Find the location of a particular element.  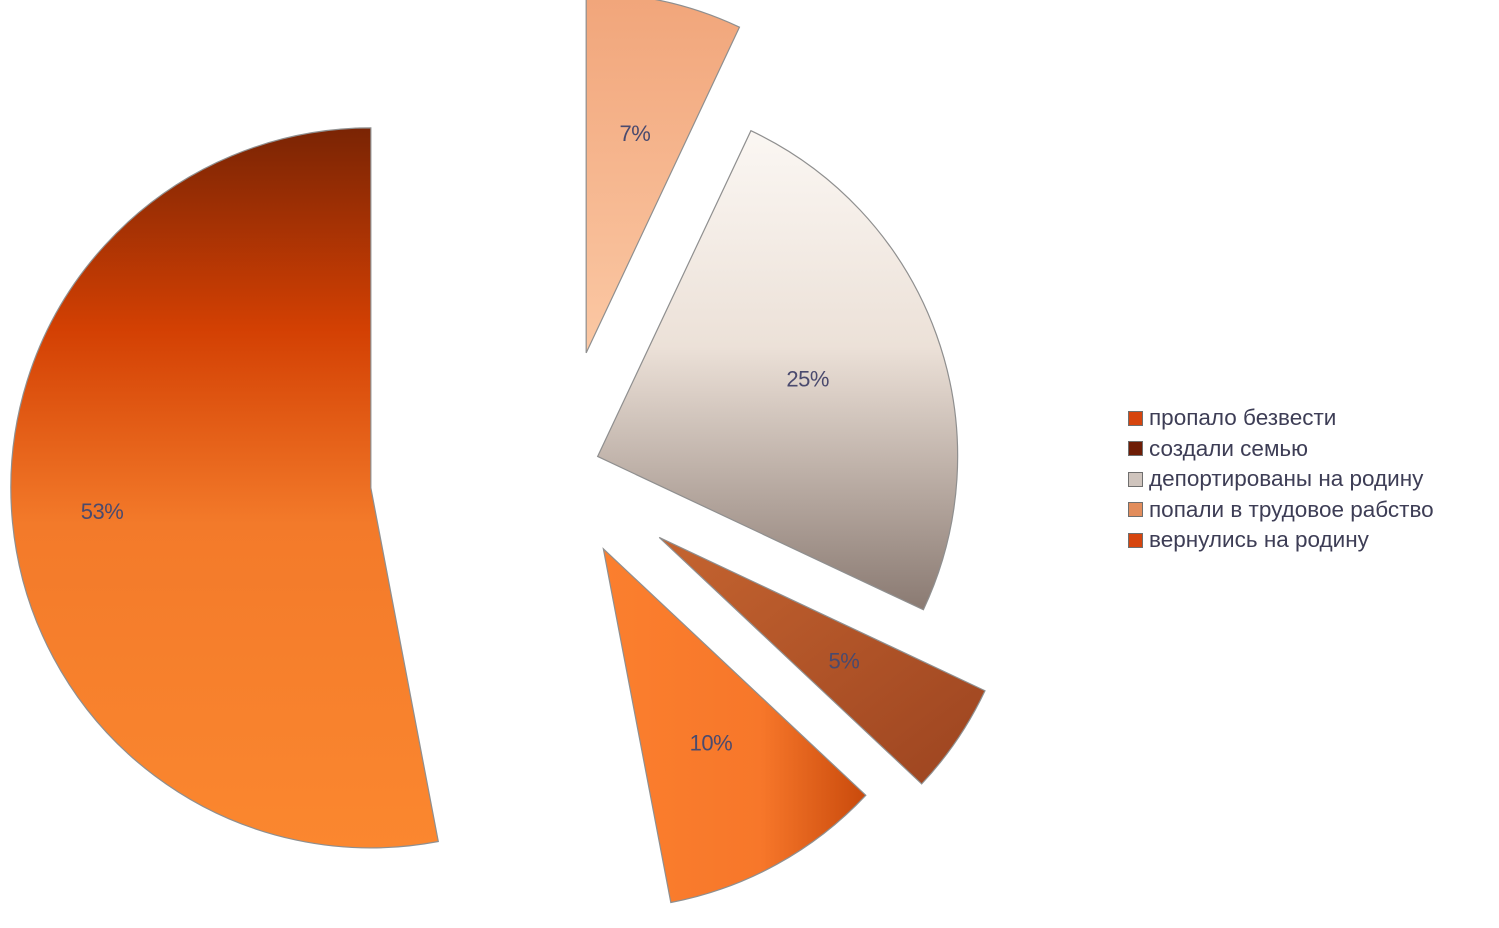

legend-item-labor: попали в трудовое рабство is located at coordinates (1281, 510).